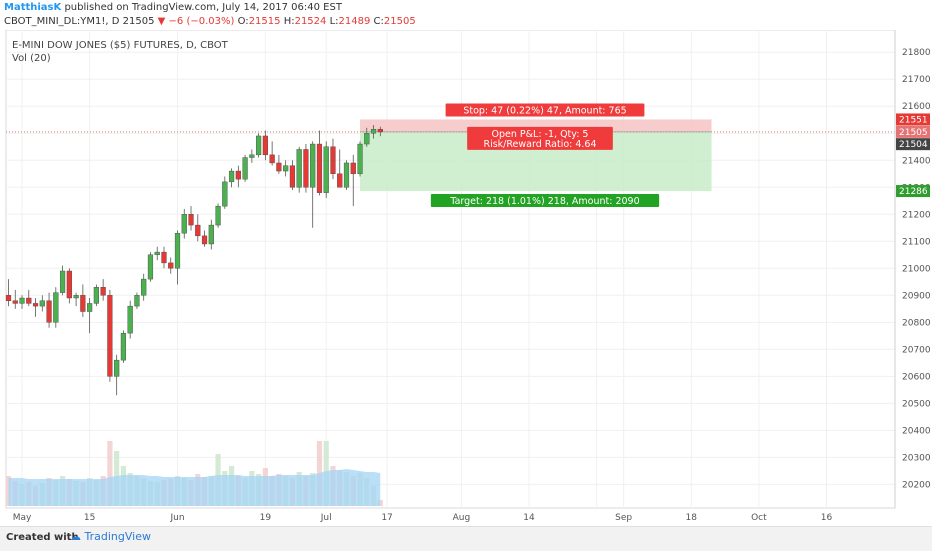 The width and height of the screenshot is (932, 551). I want to click on target-label: Target: 218 (1.01%) 218, Amount: 2090, so click(544, 201).